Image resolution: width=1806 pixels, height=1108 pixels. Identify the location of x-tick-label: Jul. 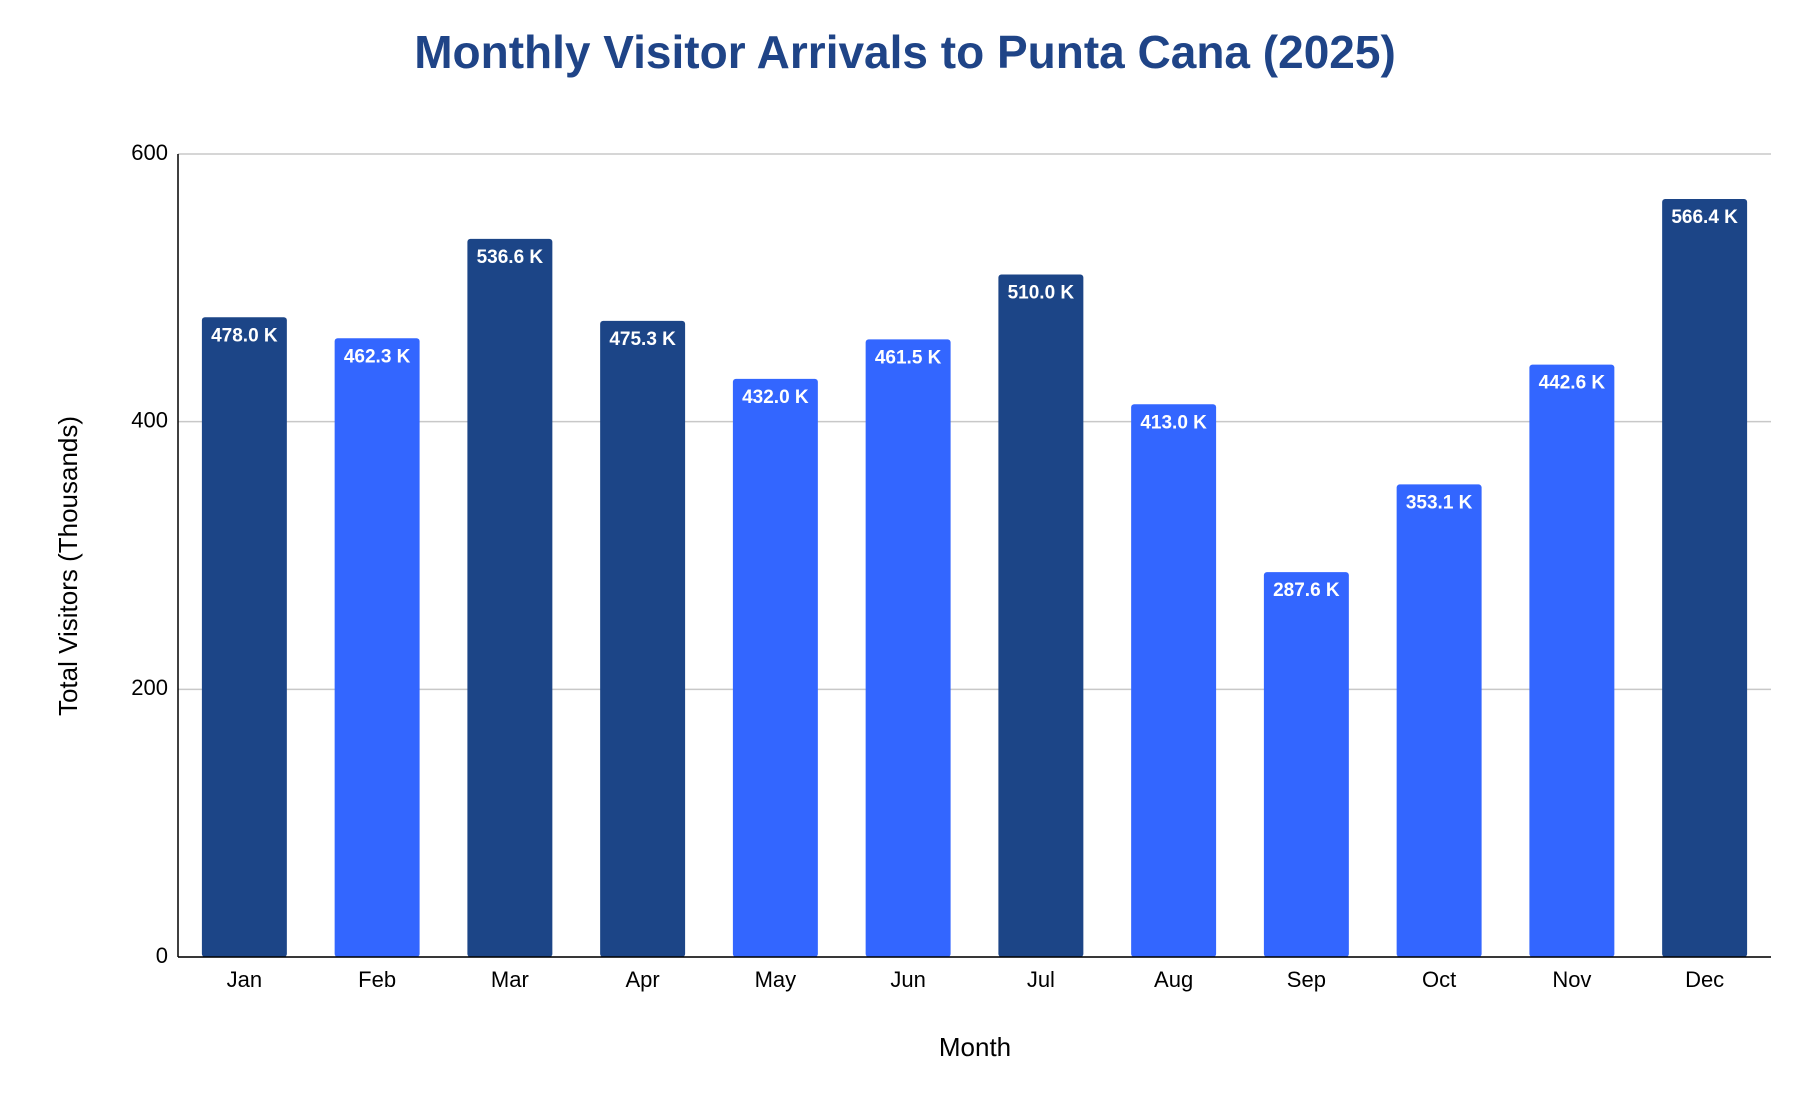
(1041, 979).